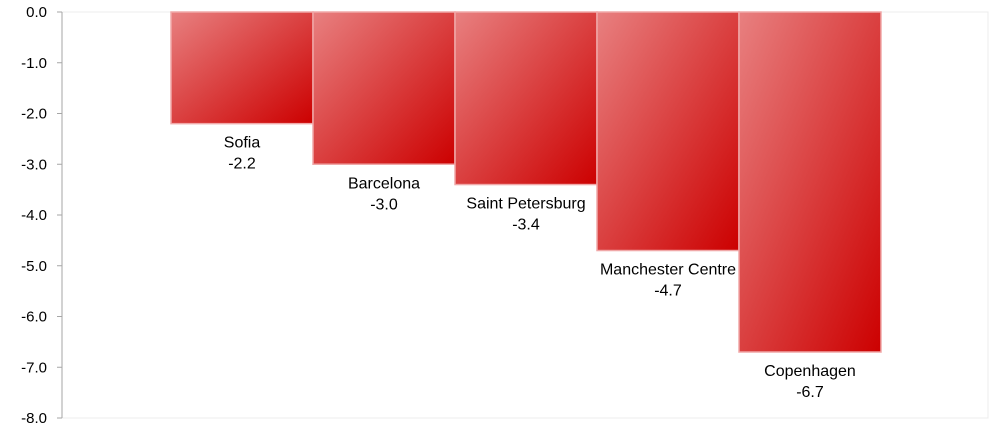  I want to click on y-tick-label: -7.0, so click(34, 367).